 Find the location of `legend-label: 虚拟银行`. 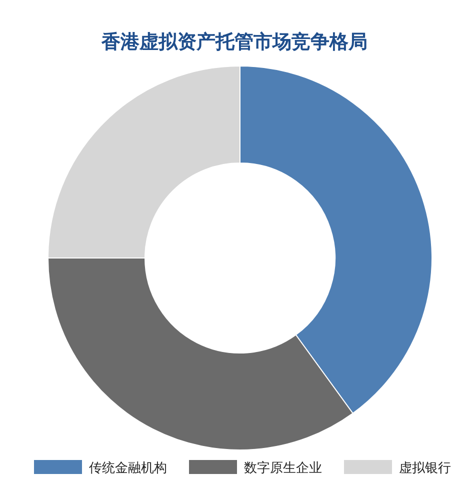

legend-label: 虚拟银行 is located at coordinates (425, 468).